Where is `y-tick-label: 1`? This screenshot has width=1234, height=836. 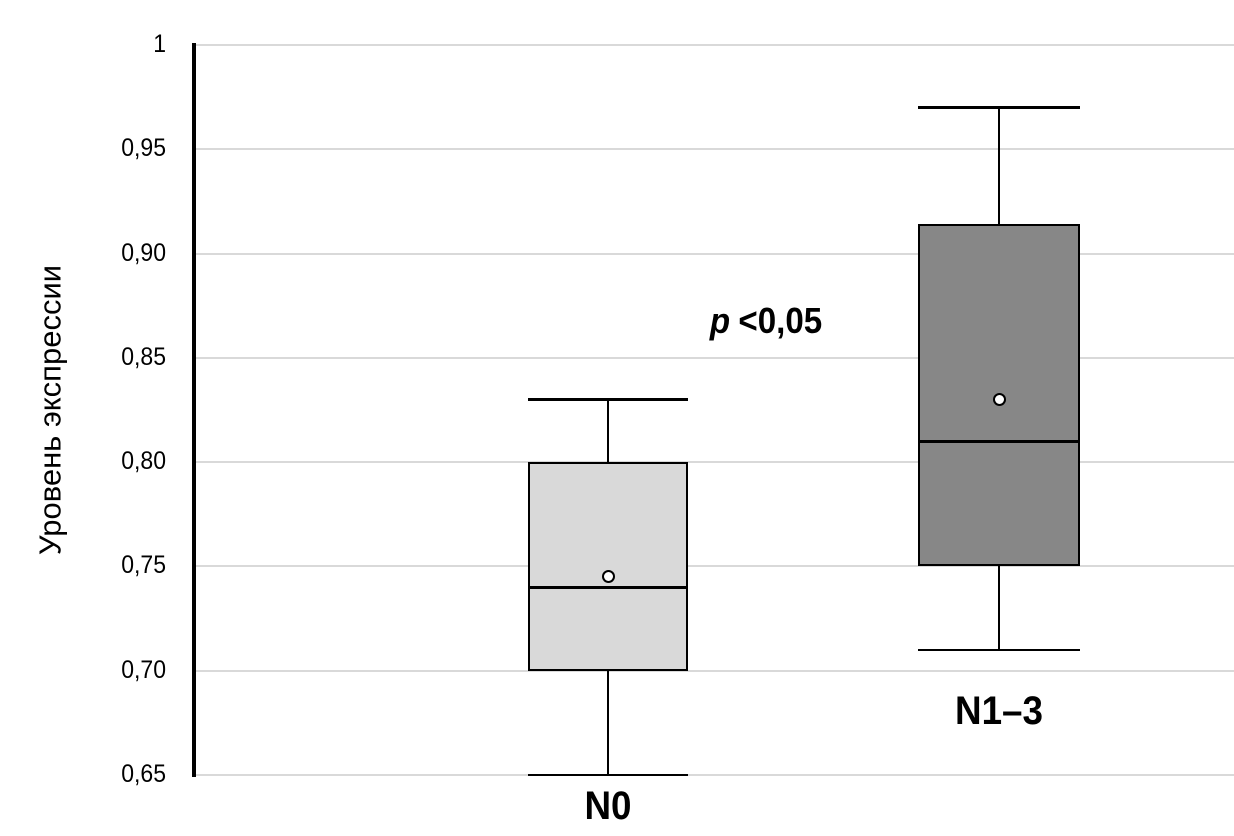
y-tick-label: 1 is located at coordinates (159, 44).